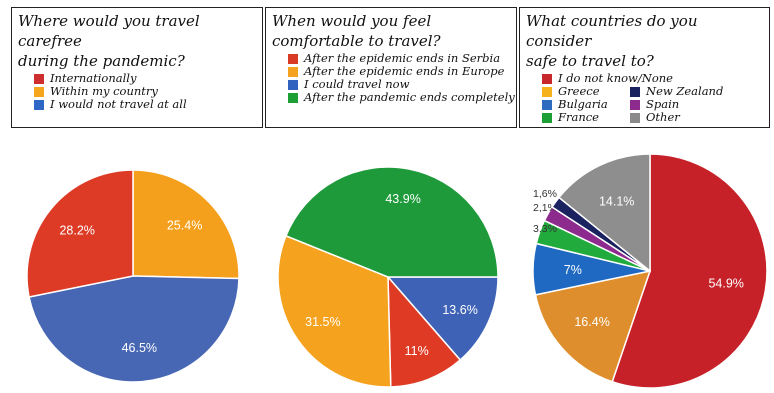  What do you see at coordinates (685, 117) in the screenshot?
I see `legend-entry-other: Other` at bounding box center [685, 117].